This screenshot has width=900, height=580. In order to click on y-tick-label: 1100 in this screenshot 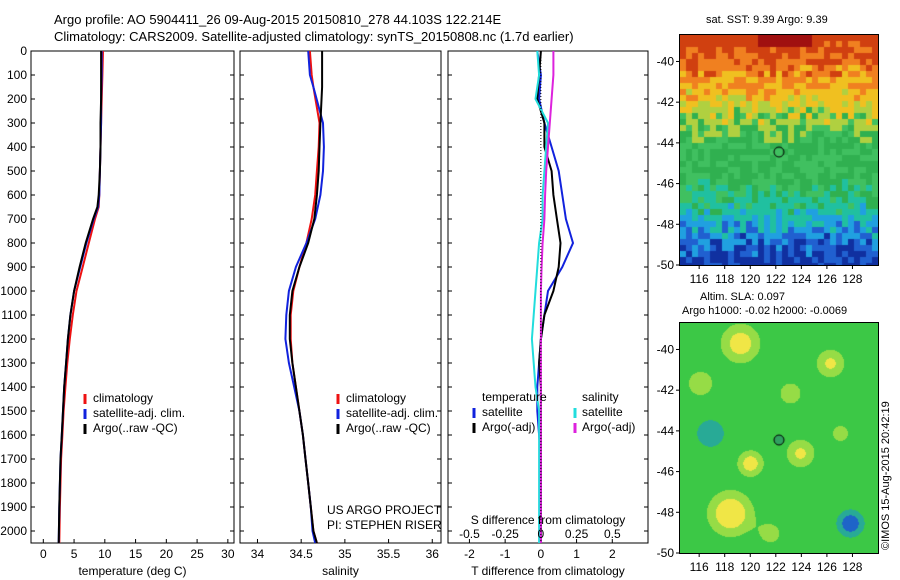, I will do `click(14, 315)`.